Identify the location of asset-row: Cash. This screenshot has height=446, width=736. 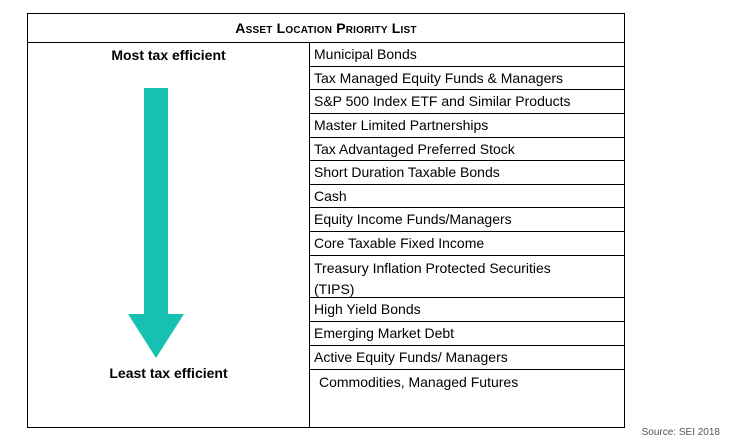
(467, 196).